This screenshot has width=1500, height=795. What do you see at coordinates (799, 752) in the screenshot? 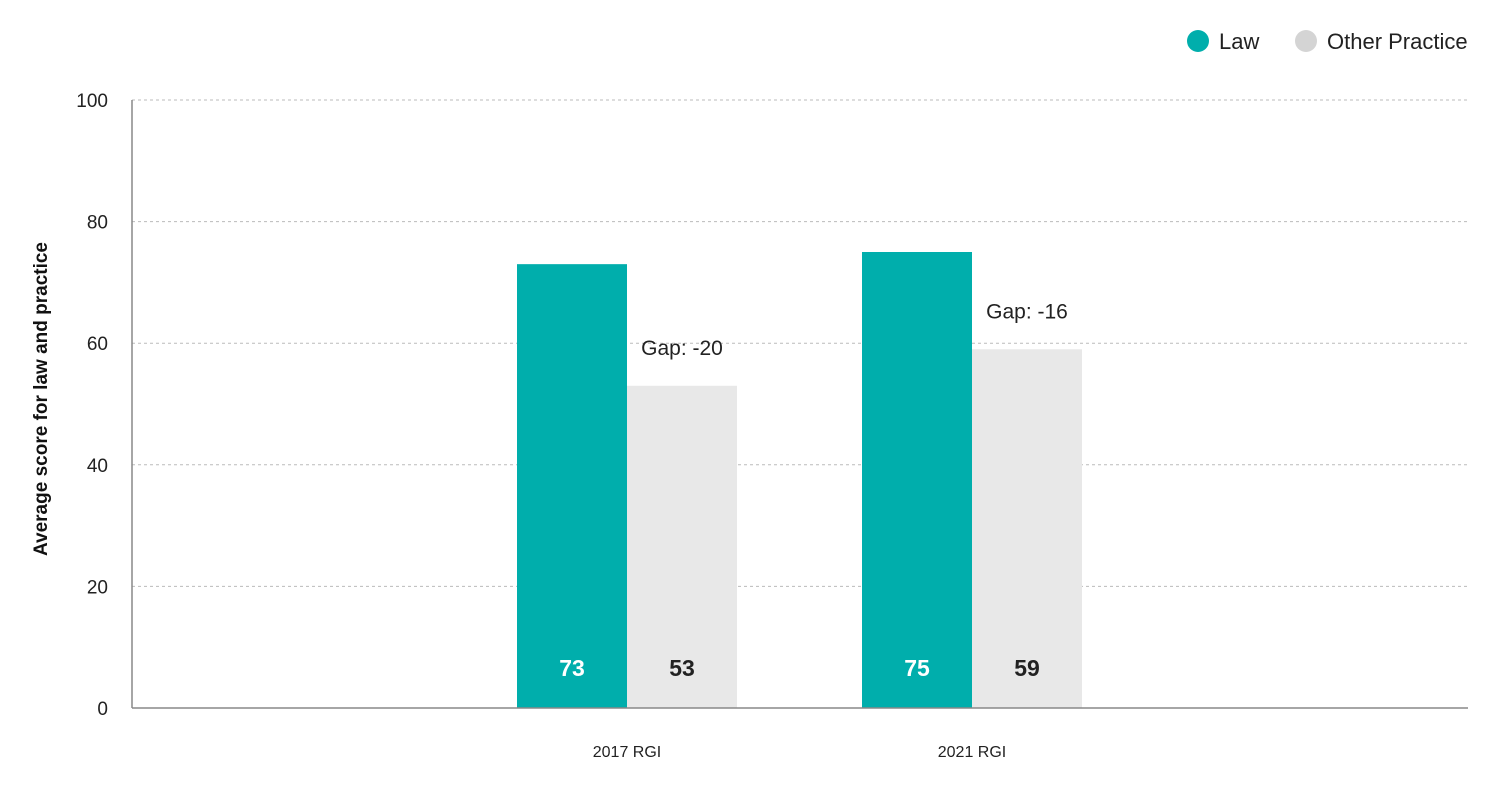
I see `x-axis-categories: 2017 RGI 2021 RGI` at bounding box center [799, 752].